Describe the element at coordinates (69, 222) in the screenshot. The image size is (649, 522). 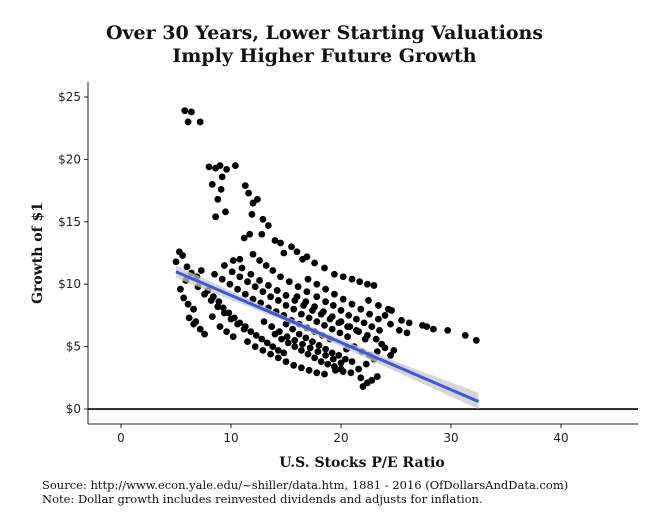
I see `y-tick-label: $15` at that location.